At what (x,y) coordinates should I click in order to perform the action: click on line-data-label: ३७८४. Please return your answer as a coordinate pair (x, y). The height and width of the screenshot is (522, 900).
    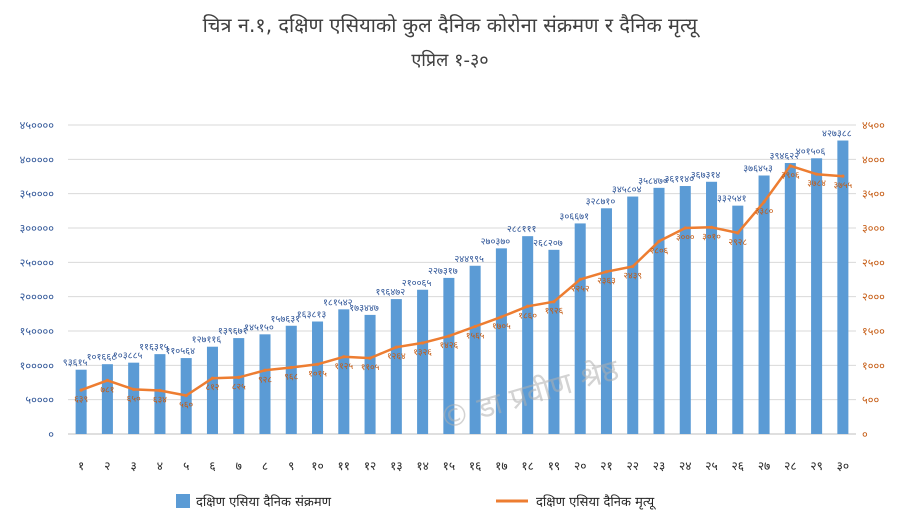
    Looking at the image, I should click on (816, 184).